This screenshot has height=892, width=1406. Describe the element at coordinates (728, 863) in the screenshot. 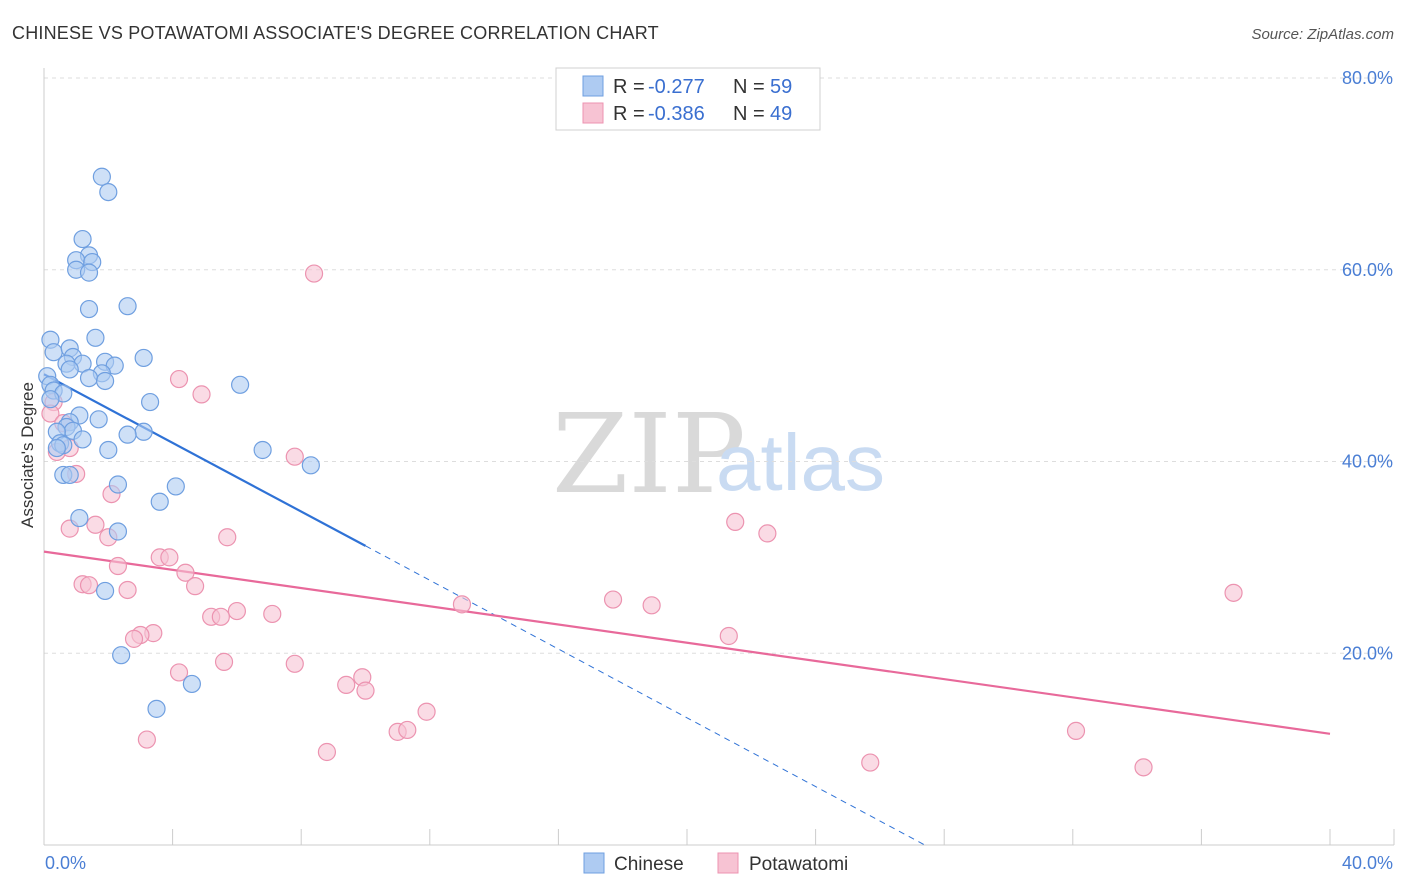

I see `bottom-legend-swatch-potawatomi` at that location.